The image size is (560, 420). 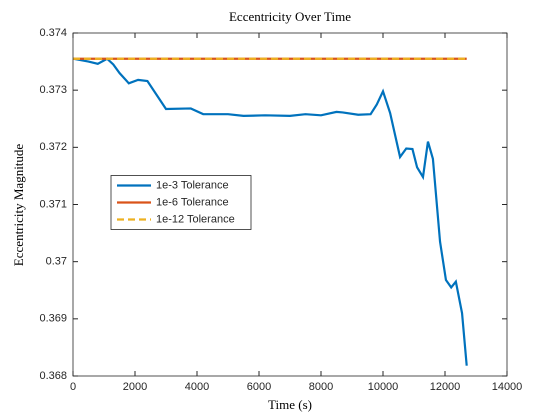 What do you see at coordinates (53, 376) in the screenshot?
I see `y-tick-label: 0.368` at bounding box center [53, 376].